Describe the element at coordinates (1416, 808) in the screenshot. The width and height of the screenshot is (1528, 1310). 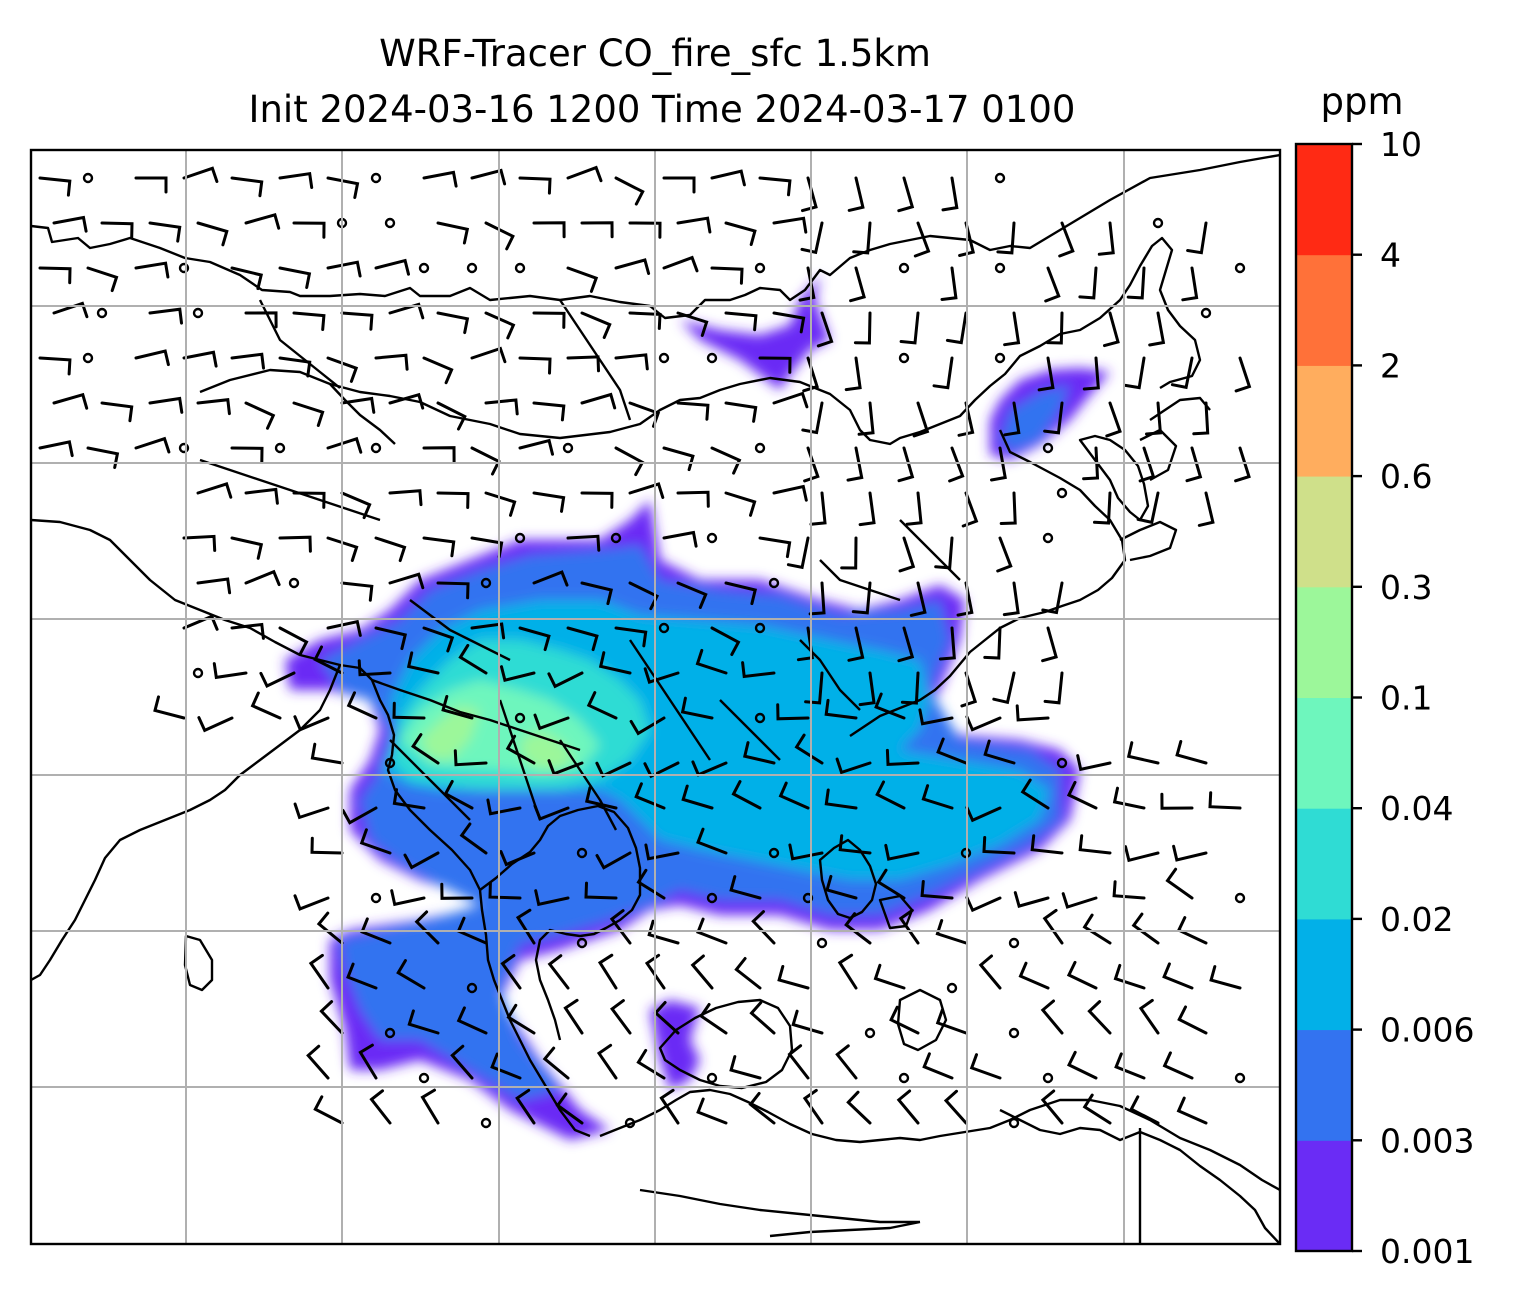
I see `colorbar-tick-label: 0.04` at that location.